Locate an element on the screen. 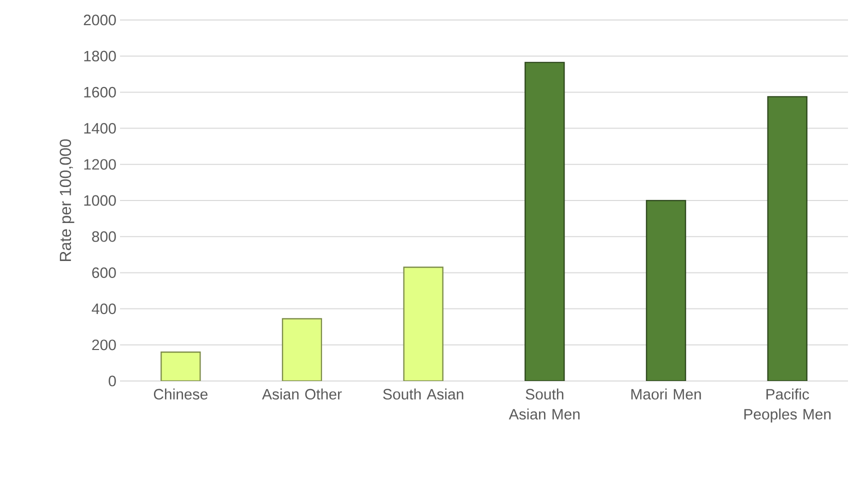  x-tick-label: Chinese is located at coordinates (181, 394).